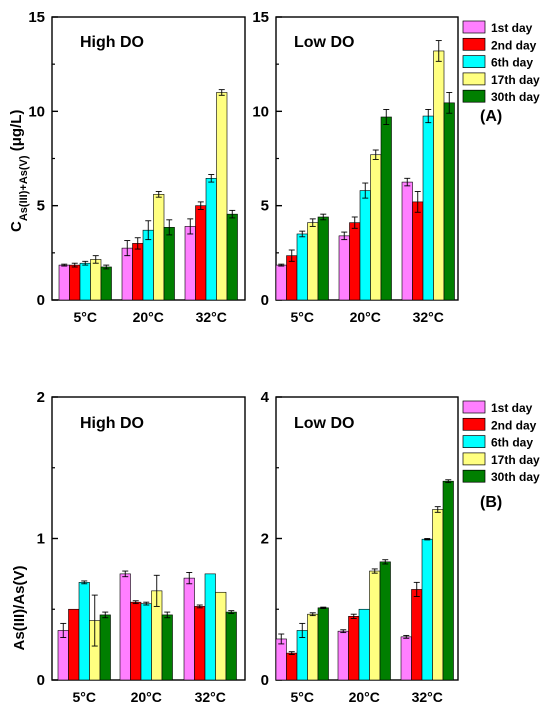 This screenshot has height=712, width=550. What do you see at coordinates (324, 423) in the screenshot?
I see `panel-title: Low DO` at bounding box center [324, 423].